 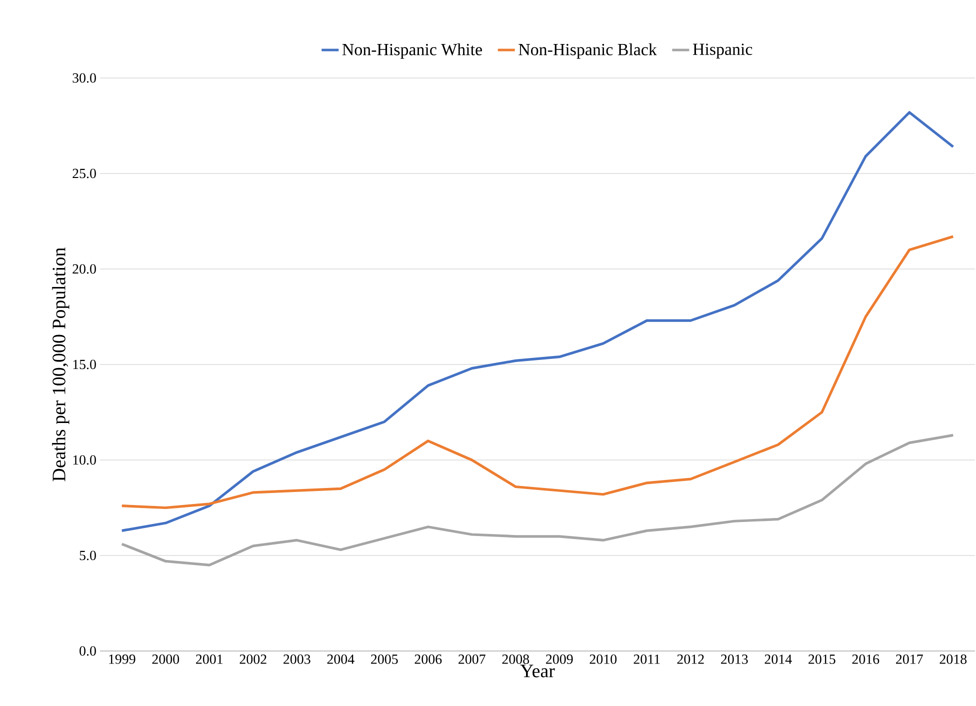 I want to click on x-tick-label: 2009, so click(x=559, y=659).